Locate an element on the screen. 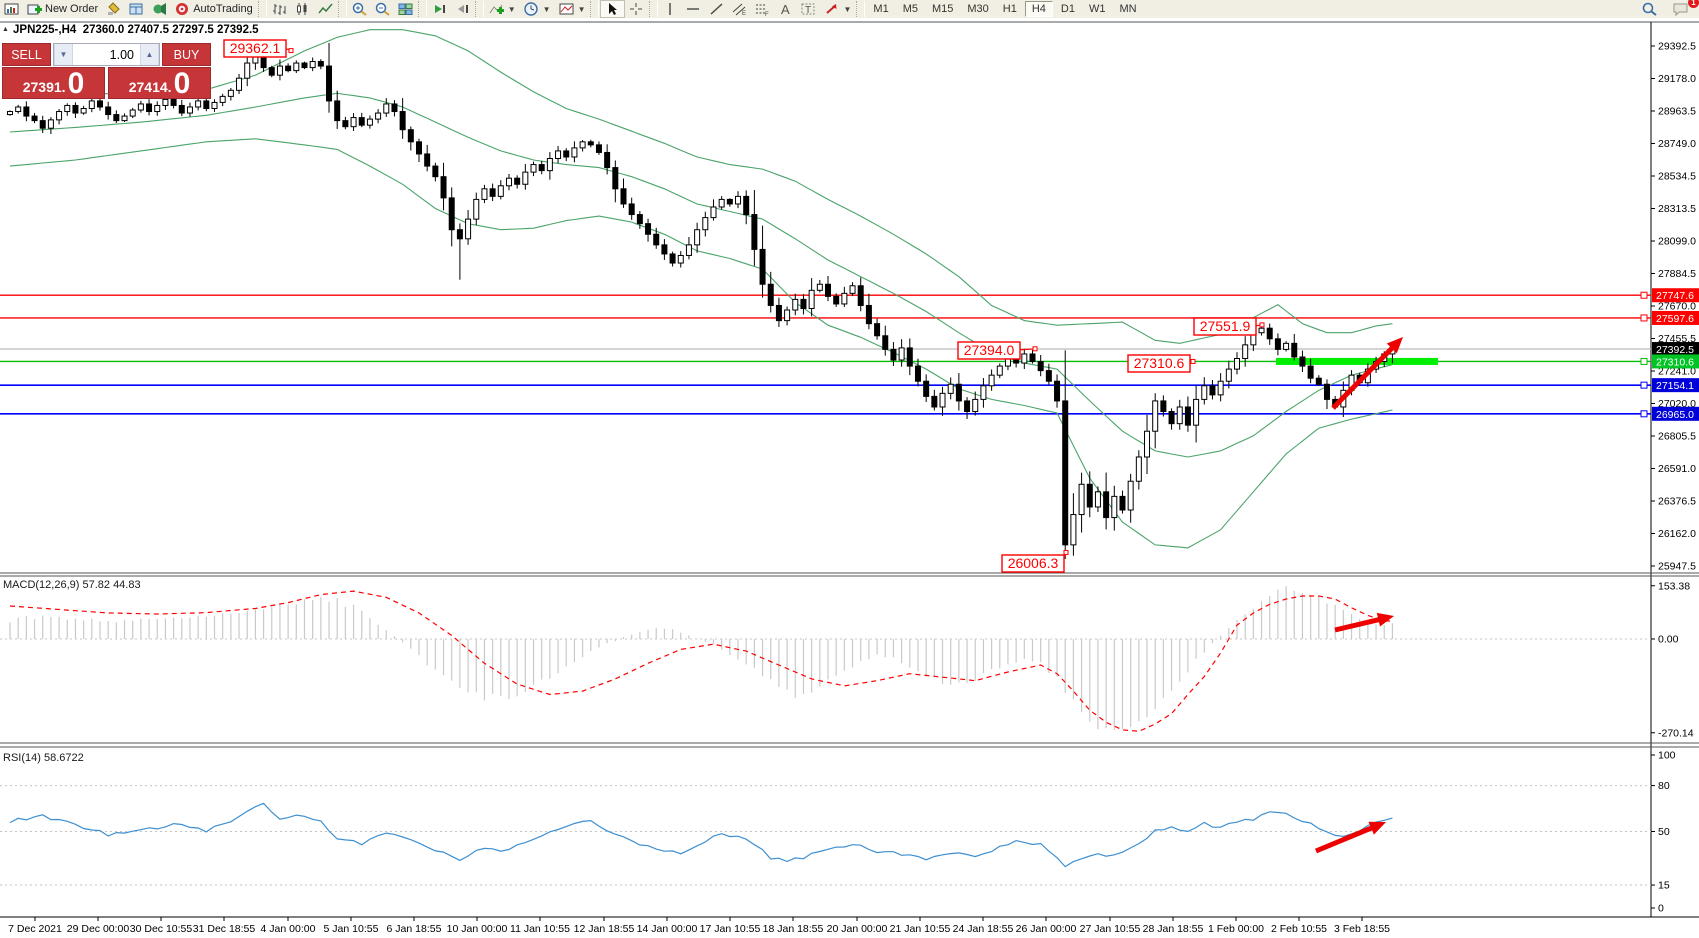 This screenshot has width=1699, height=938. tile-windows-button is located at coordinates (405, 9).